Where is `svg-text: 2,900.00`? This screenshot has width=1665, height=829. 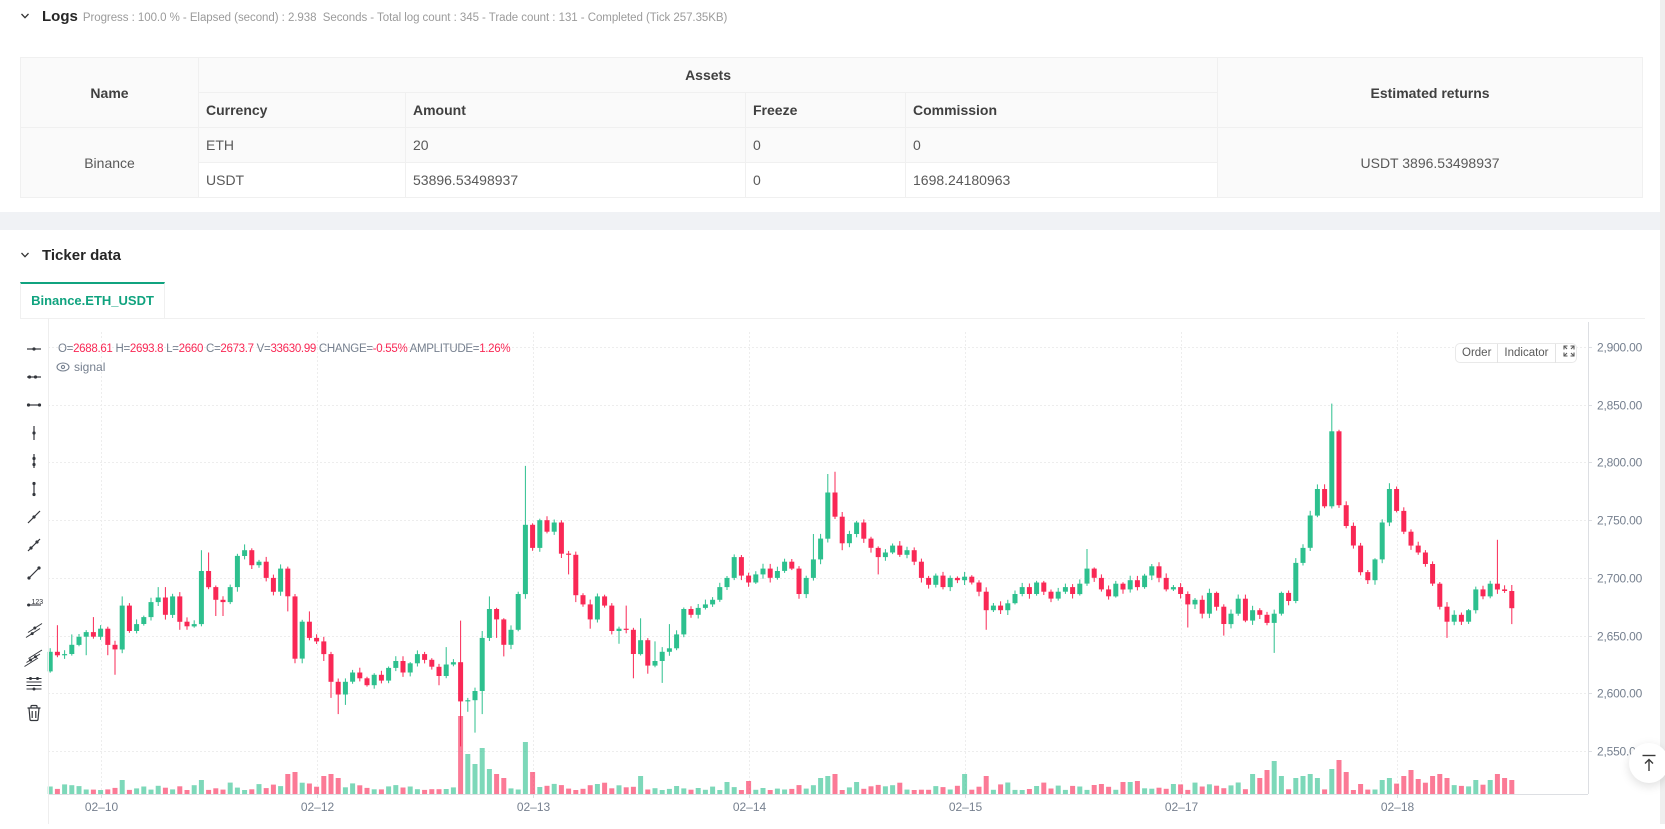
svg-text: 2,900.00 is located at coordinates (1620, 348).